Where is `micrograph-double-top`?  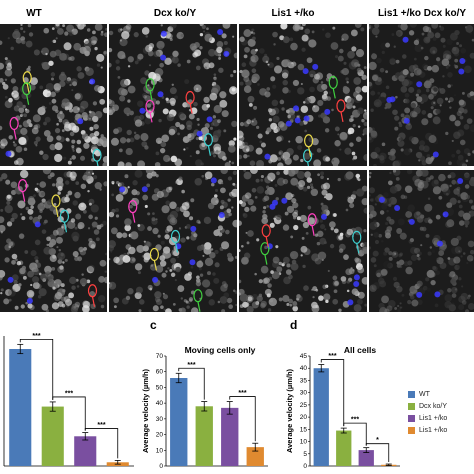
micrograph-double-top is located at coordinates (421, 95).